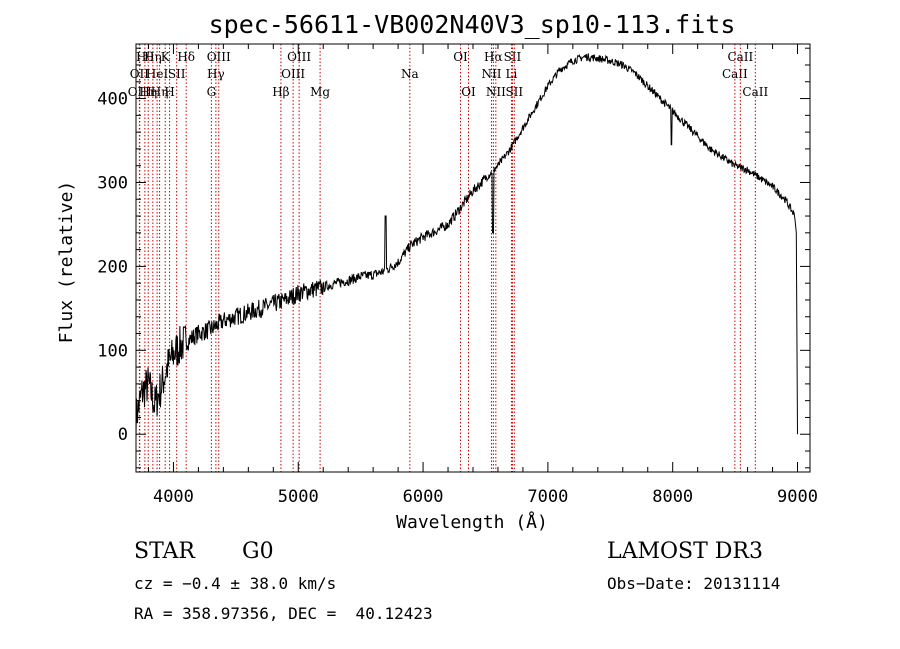 The image size is (900, 649). I want to click on coordinates: RA = 358.97356, DEC = 40.12423, so click(283, 613).